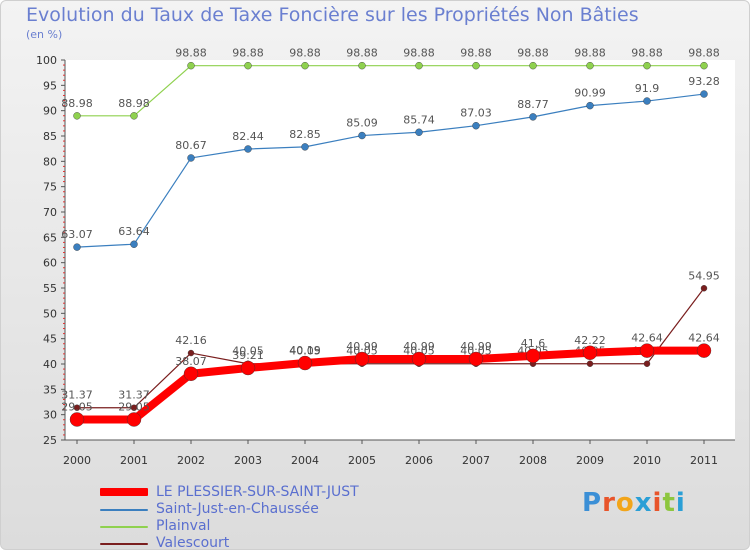 The width and height of the screenshot is (750, 552). I want to click on data-label-le-plessier-sur-saint-just: 39.21, so click(248, 355).